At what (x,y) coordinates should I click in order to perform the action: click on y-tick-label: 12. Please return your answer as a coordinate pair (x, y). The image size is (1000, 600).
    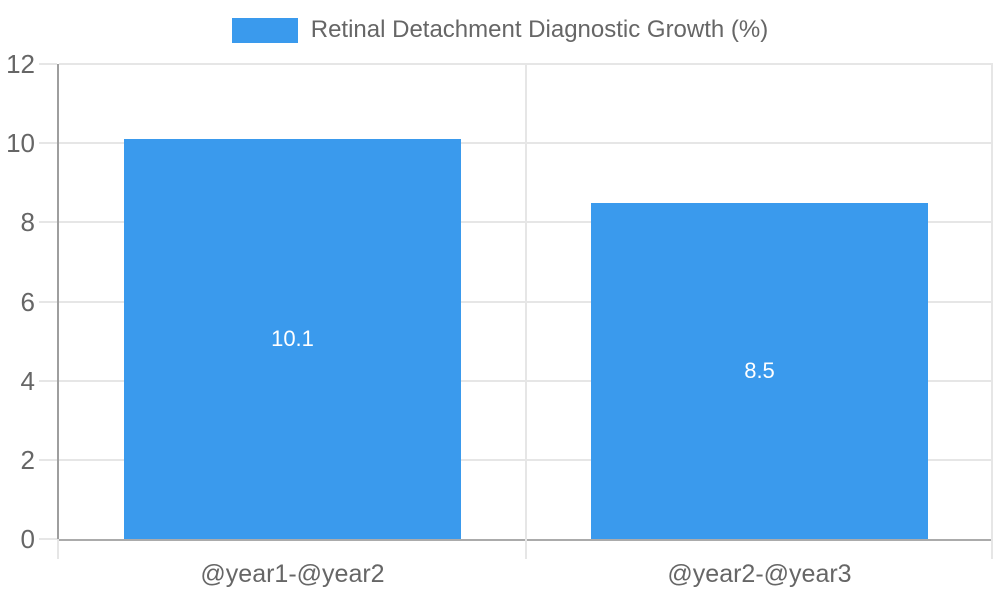
    Looking at the image, I should click on (20, 64).